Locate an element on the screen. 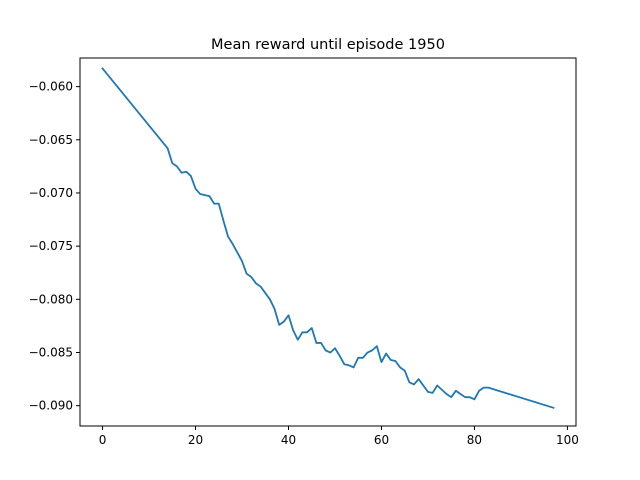 This screenshot has width=640, height=480. y-tick-label: −0.070 is located at coordinates (51, 193).